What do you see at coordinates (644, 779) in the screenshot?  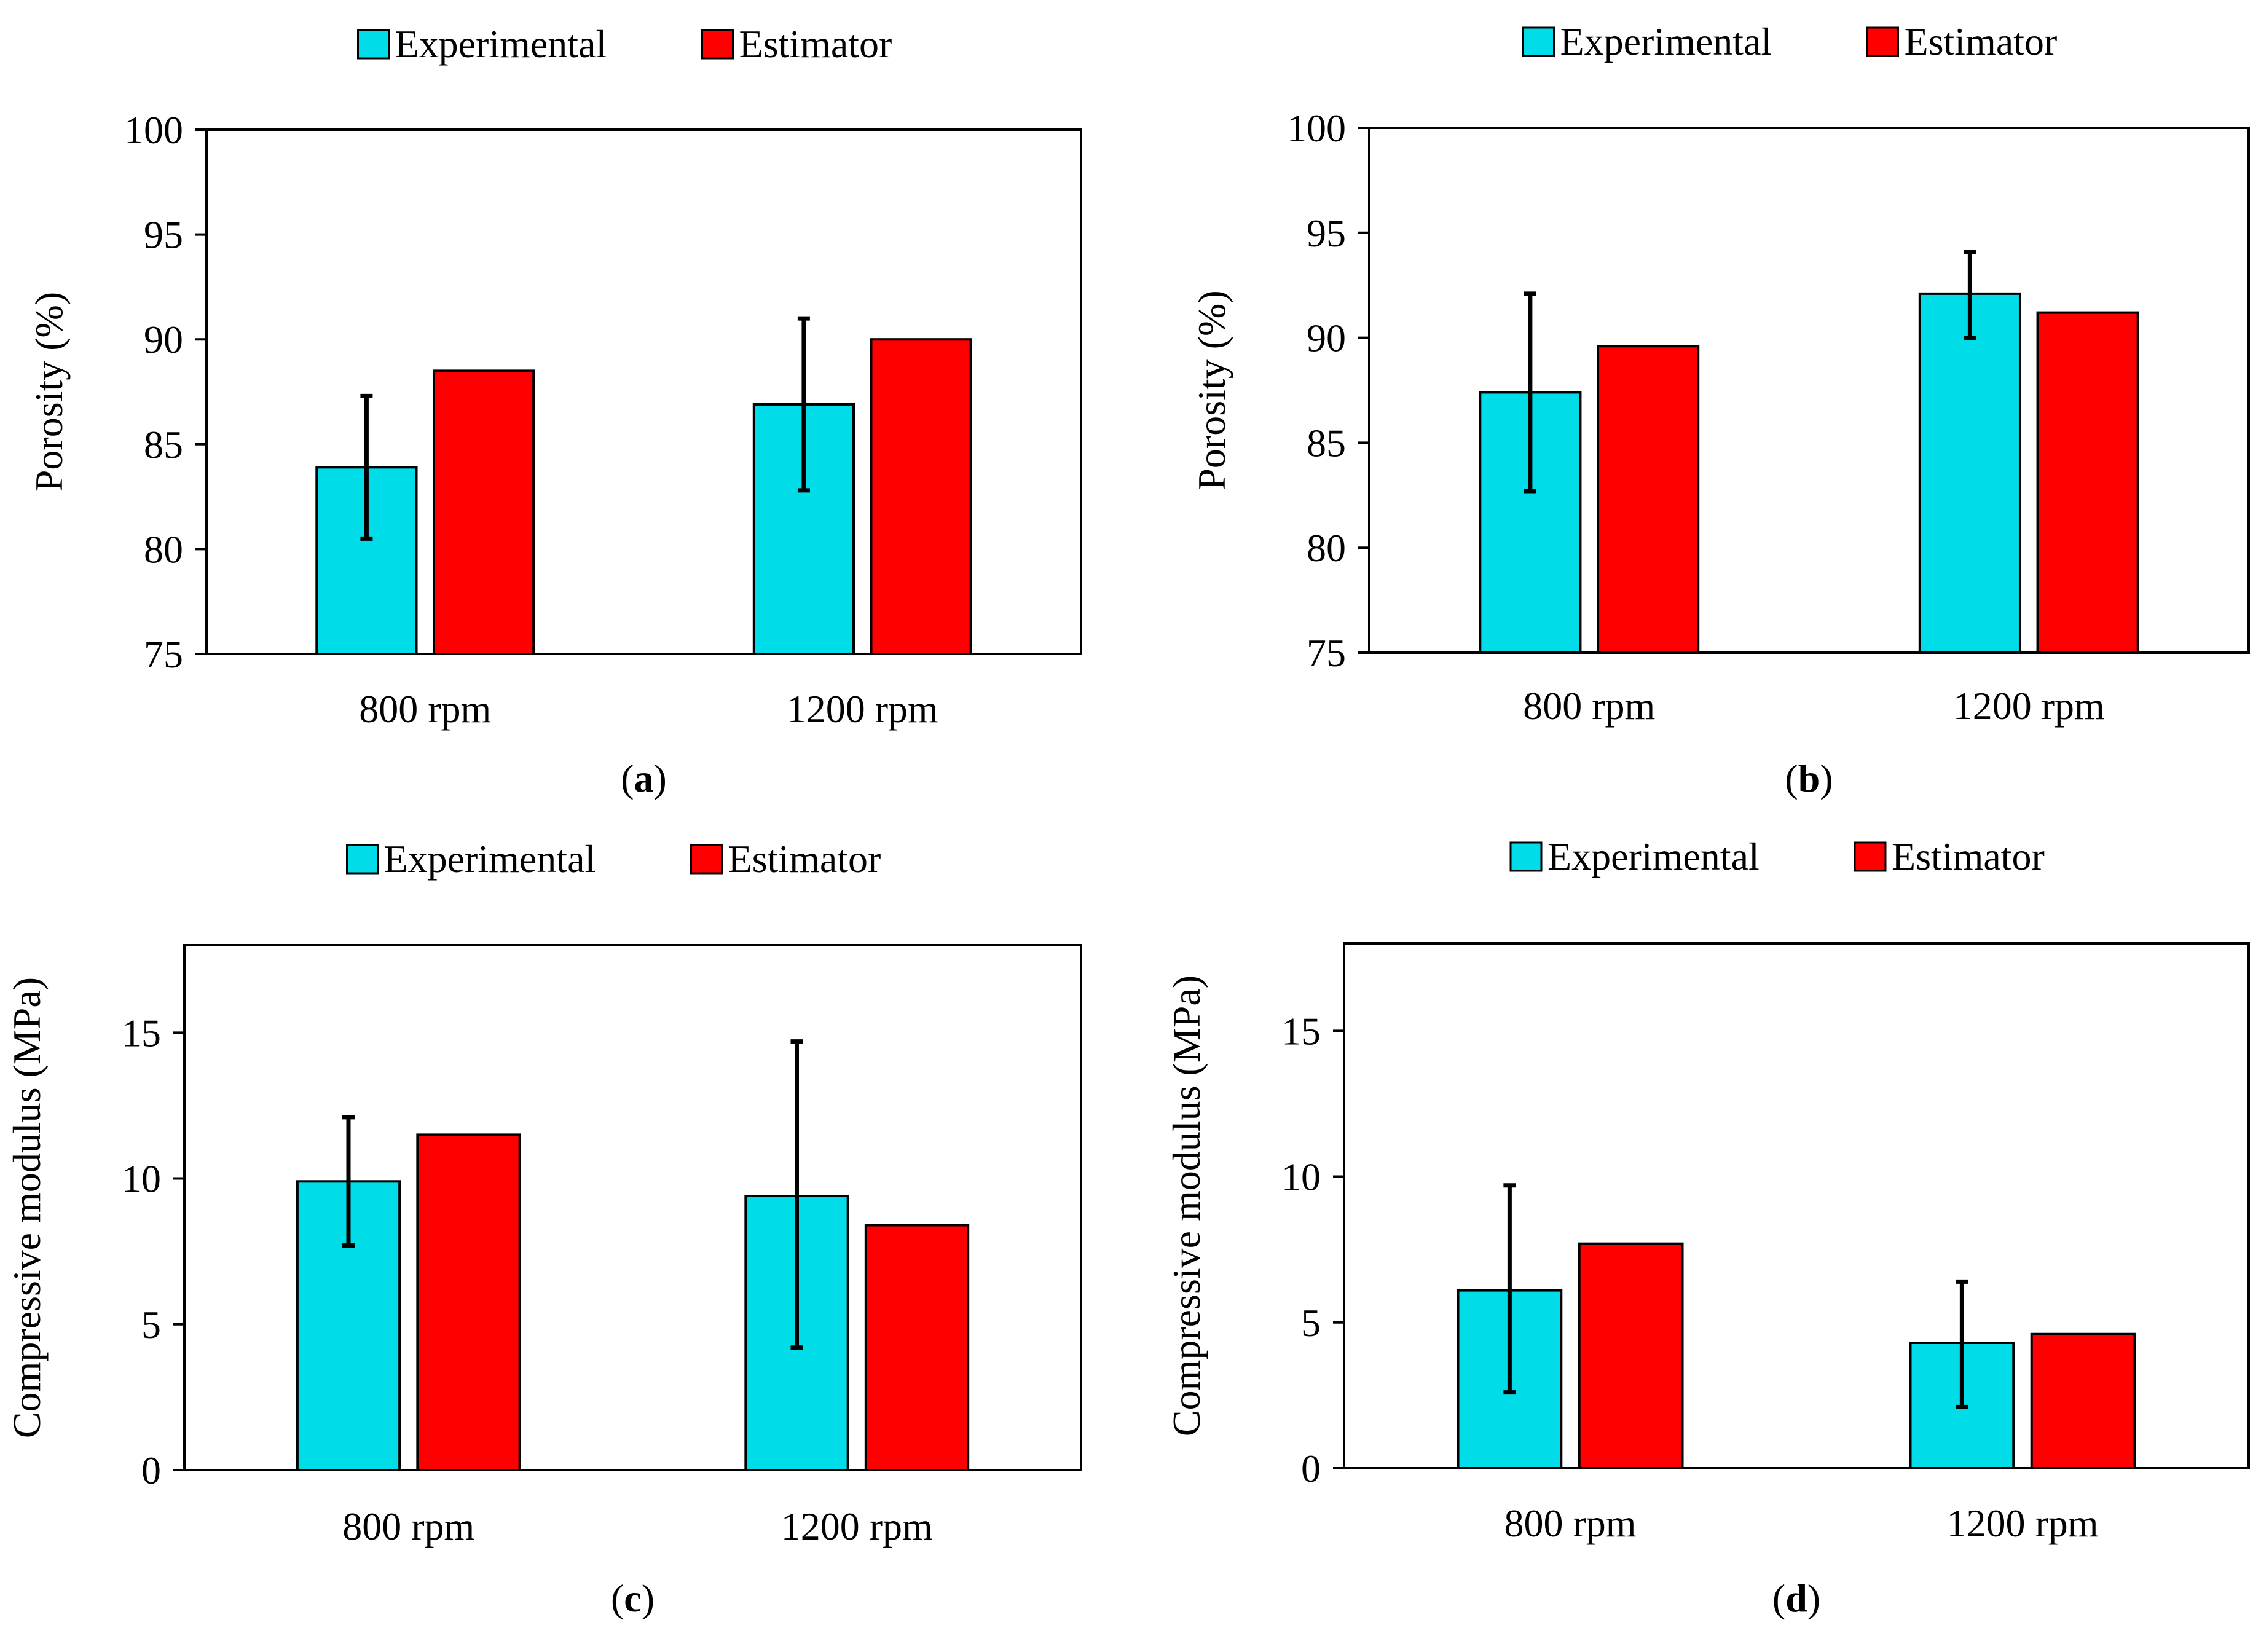 I see `panel-caption: (a)` at bounding box center [644, 779].